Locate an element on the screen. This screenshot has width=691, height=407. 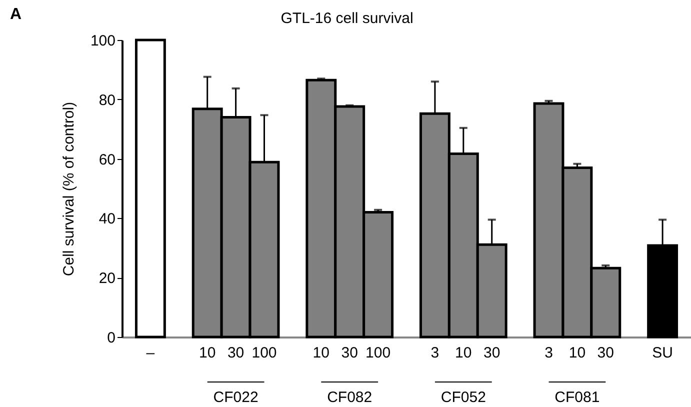
text: CF082 is located at coordinates (349, 397).